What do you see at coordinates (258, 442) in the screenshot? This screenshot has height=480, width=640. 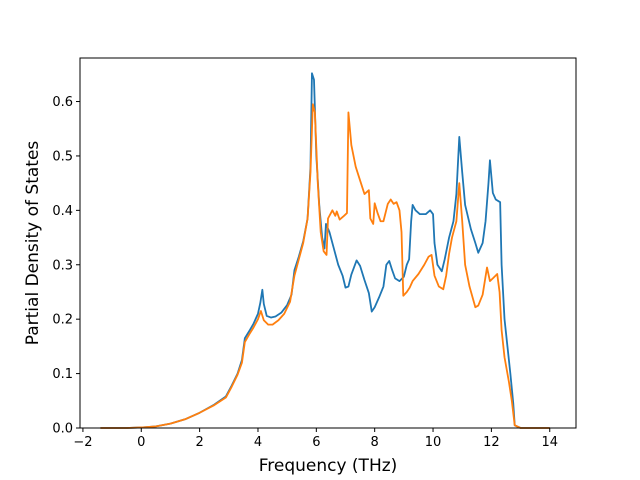 I see `x-tick-label: 4` at bounding box center [258, 442].